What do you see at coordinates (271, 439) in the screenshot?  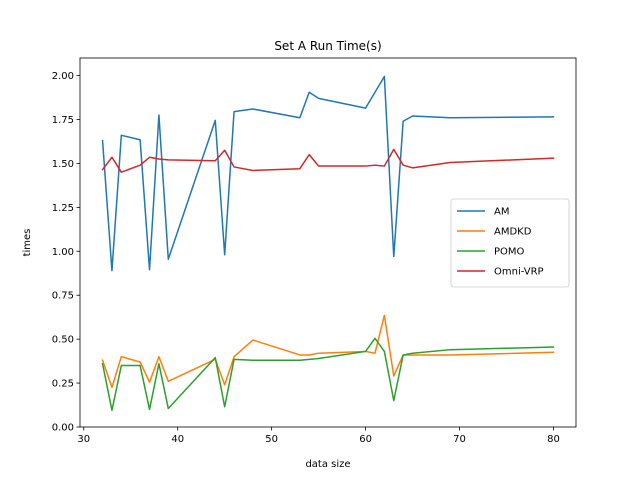 I see `x-tick-label: 50` at bounding box center [271, 439].